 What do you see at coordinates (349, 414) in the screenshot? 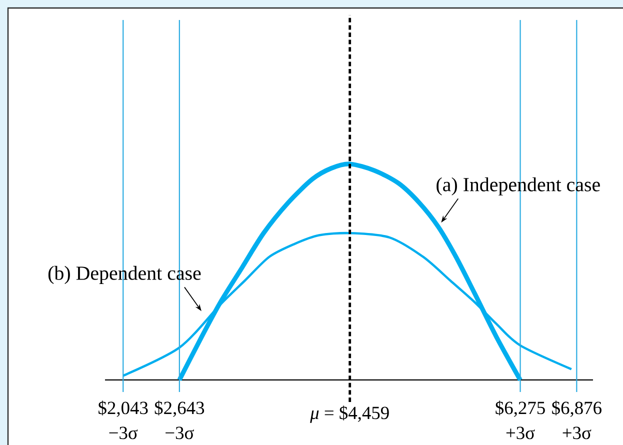
I see `ref-line-label: μ = $4,459` at bounding box center [349, 414].